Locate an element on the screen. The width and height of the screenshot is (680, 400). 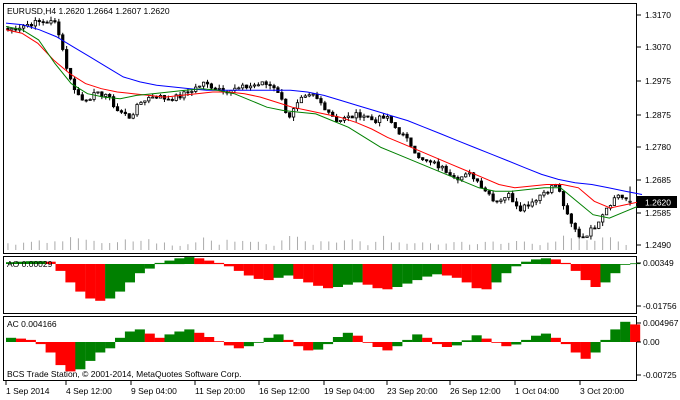
ac-axis-tick: 0.00 is located at coordinates (651, 342).